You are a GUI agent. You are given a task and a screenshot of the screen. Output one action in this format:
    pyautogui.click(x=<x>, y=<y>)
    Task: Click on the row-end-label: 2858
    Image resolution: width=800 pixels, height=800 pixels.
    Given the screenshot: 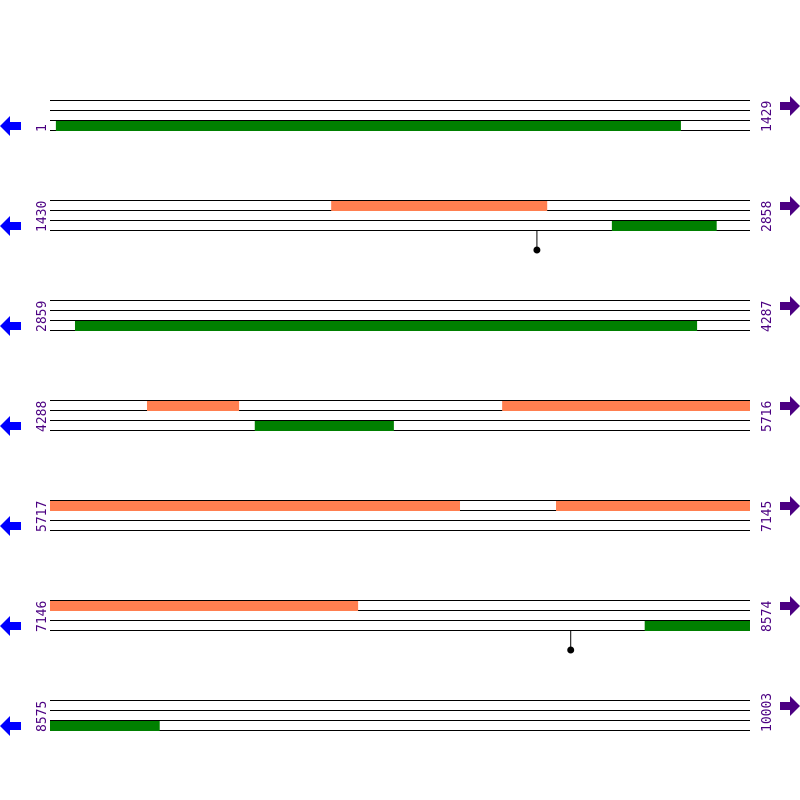 What is the action you would take?
    pyautogui.click(x=767, y=216)
    